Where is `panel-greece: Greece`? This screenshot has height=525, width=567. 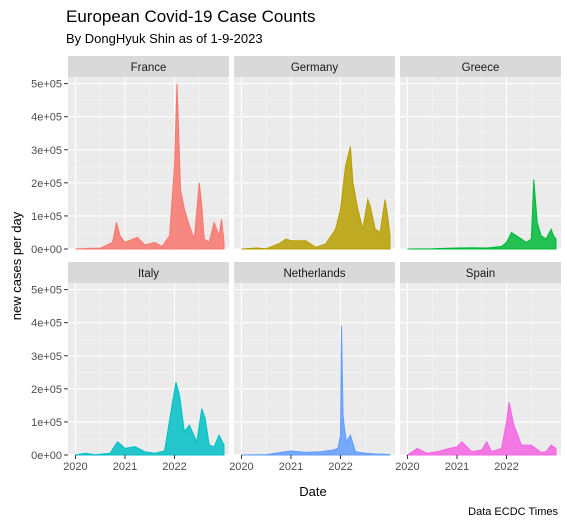 panel-greece: Greece is located at coordinates (480, 153).